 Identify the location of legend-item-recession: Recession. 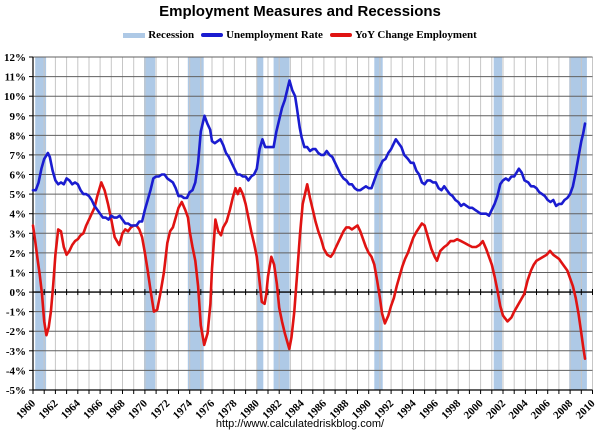
(158, 35).